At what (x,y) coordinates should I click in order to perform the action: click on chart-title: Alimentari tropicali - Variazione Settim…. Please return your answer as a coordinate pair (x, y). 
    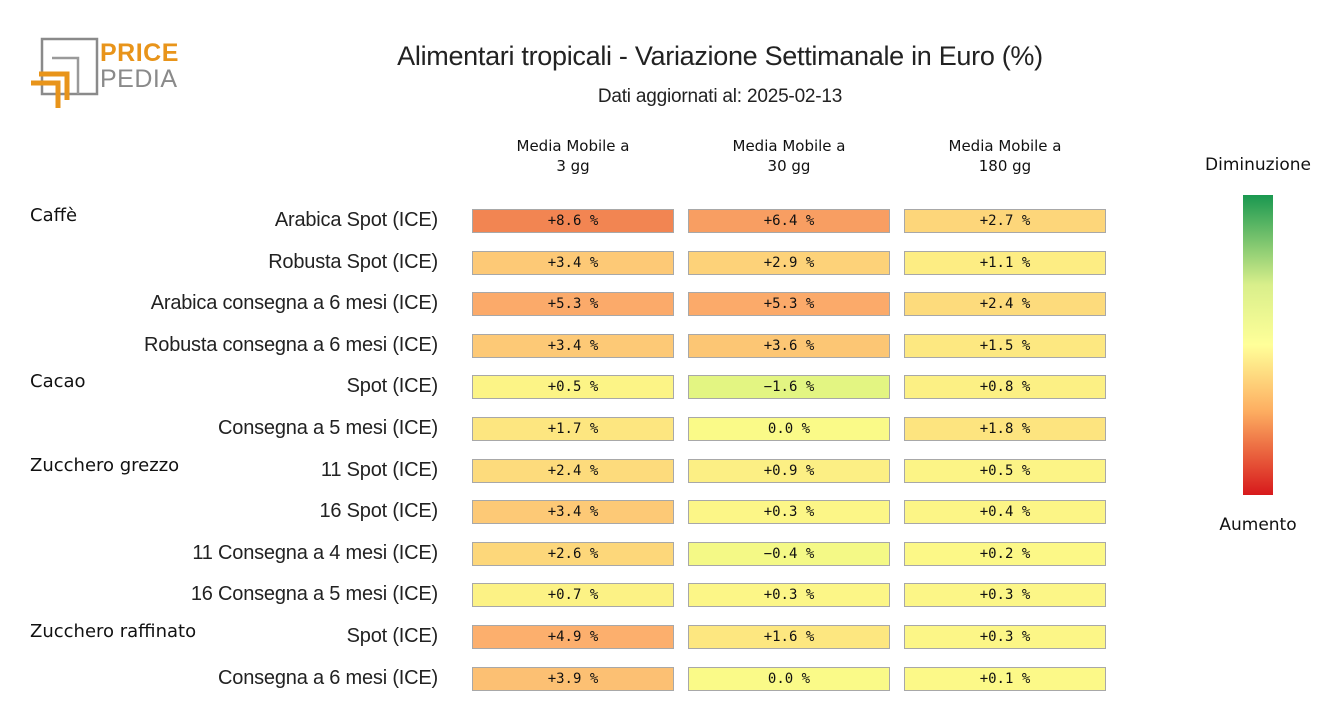
    Looking at the image, I should click on (720, 56).